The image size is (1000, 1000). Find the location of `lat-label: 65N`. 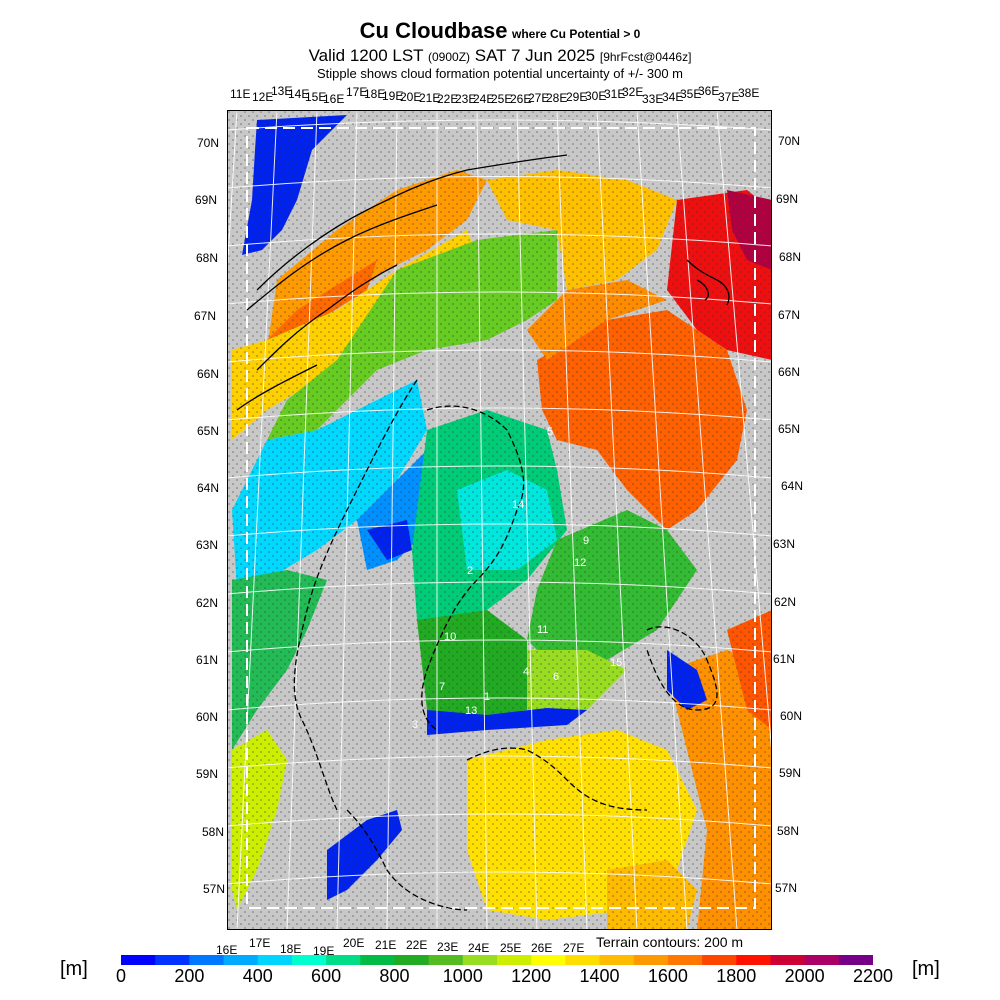

lat-label: 65N is located at coordinates (208, 431).